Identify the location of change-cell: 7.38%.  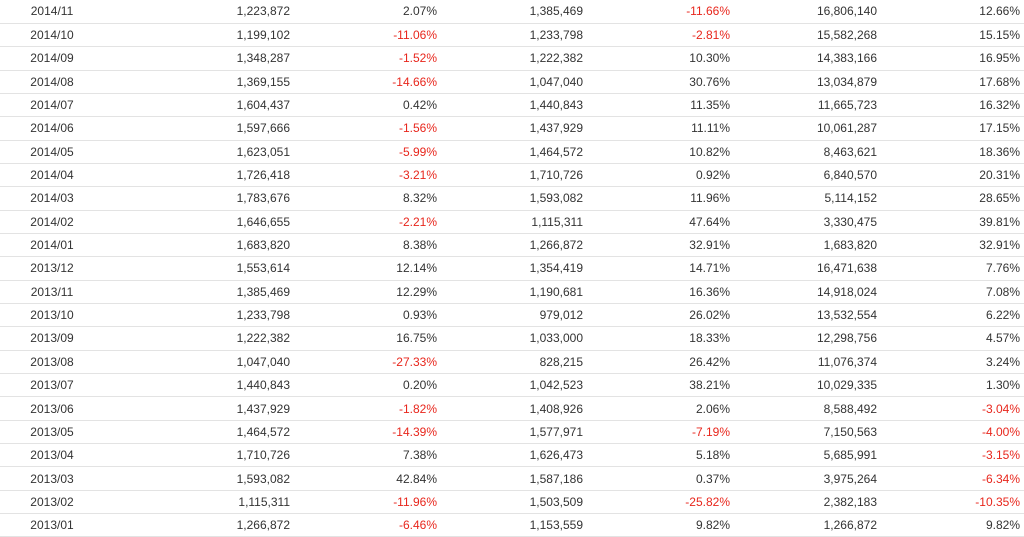
(363, 455).